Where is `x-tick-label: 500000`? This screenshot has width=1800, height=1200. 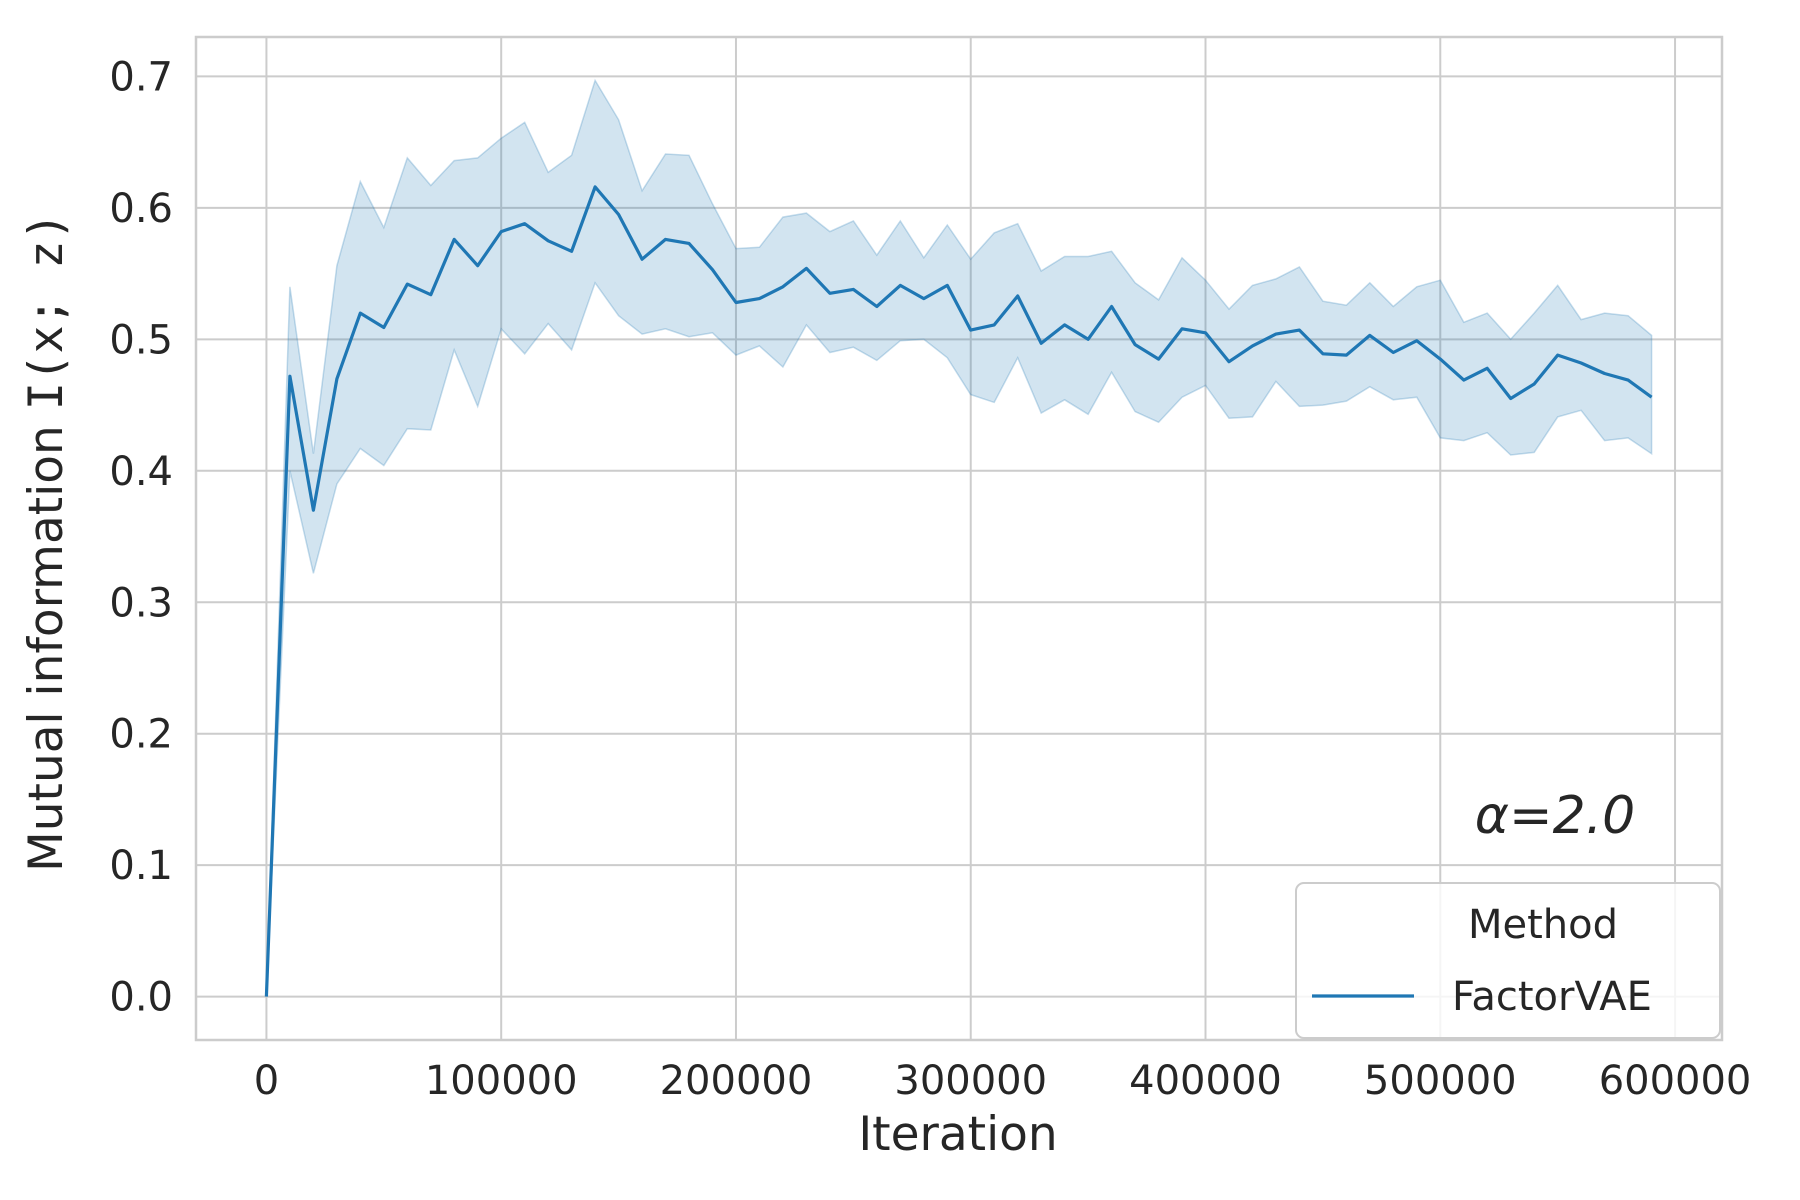
x-tick-label: 500000 is located at coordinates (1440, 1081).